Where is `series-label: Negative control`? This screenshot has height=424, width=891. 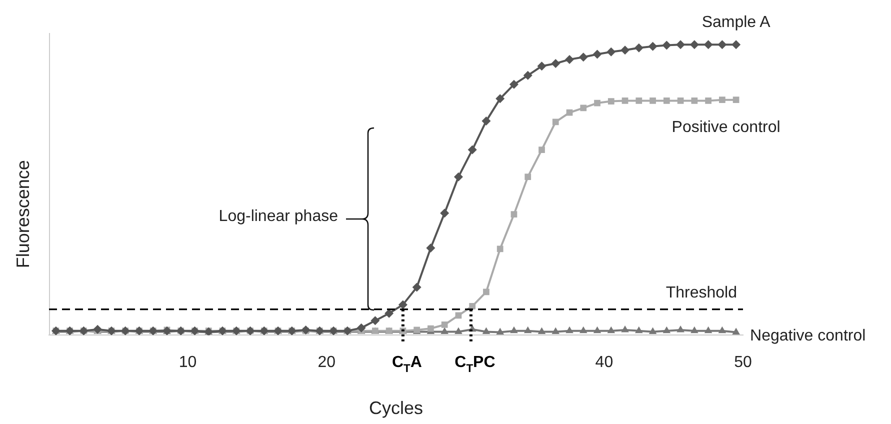
series-label: Negative control is located at coordinates (808, 336).